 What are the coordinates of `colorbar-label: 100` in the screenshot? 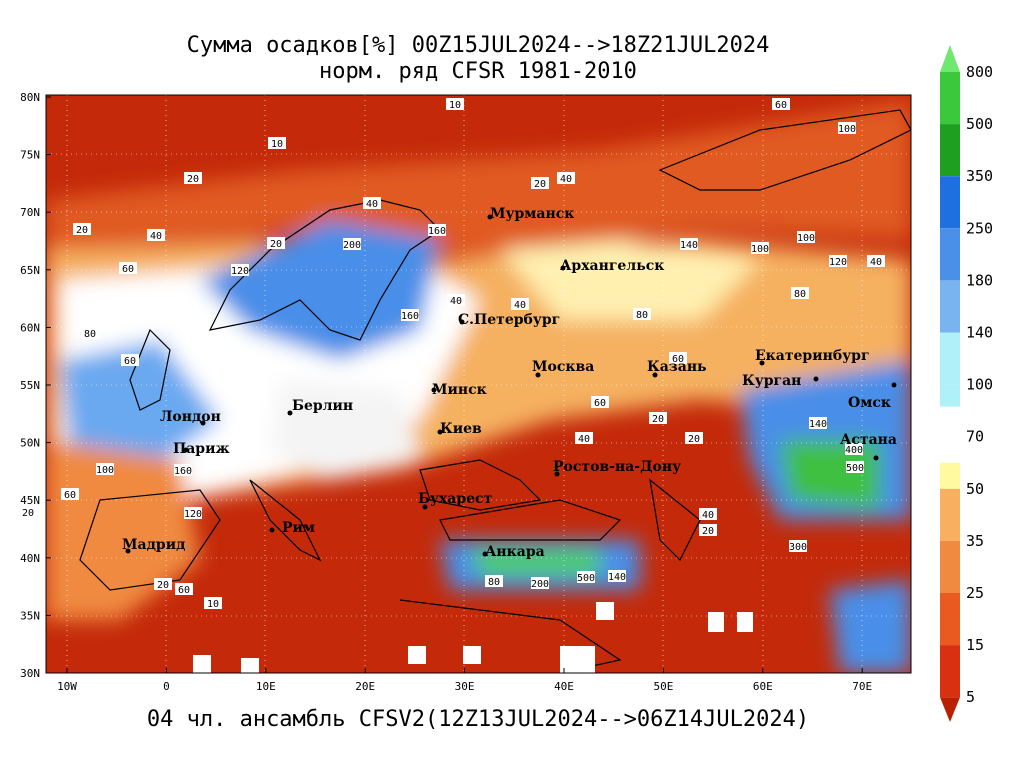 It's located at (979, 385).